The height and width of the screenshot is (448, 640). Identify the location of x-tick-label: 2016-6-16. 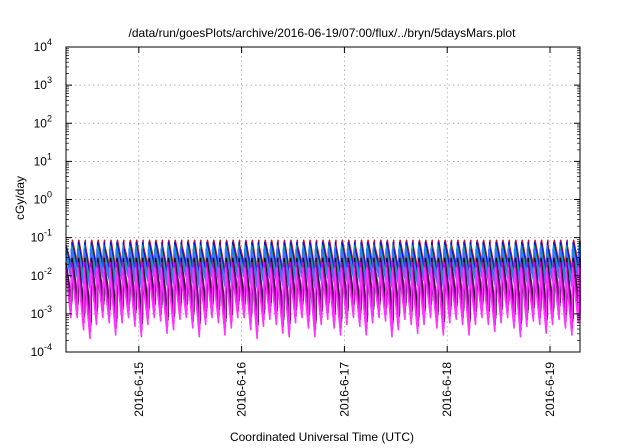
(242, 389).